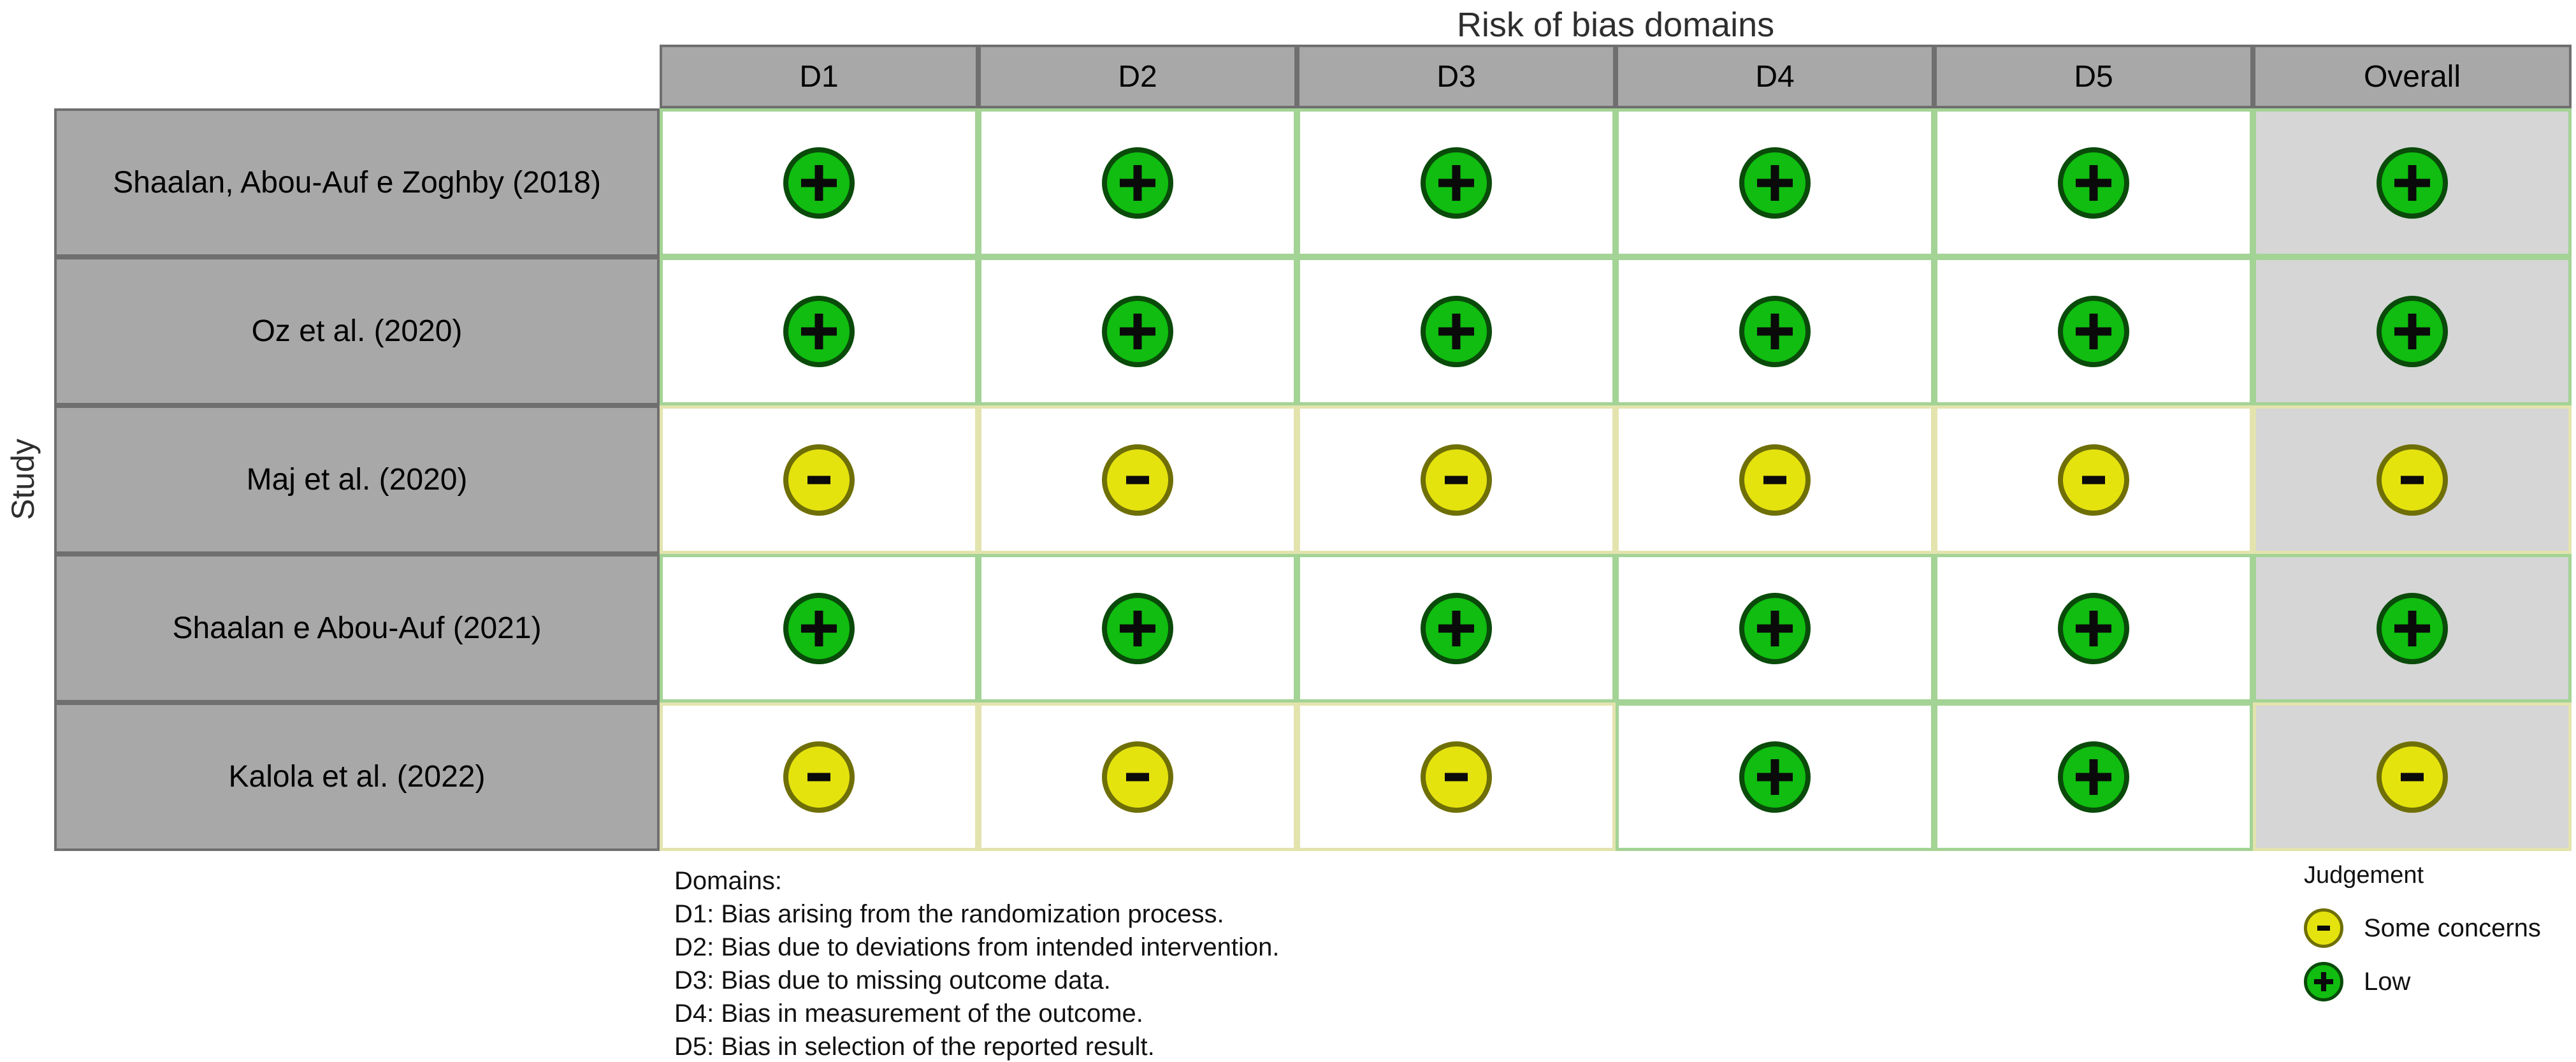 The width and height of the screenshot is (2576, 1062). What do you see at coordinates (357, 183) in the screenshot?
I see `study-label-row-1: Shaalan, Abou-Auf e Zoghby (2018)` at bounding box center [357, 183].